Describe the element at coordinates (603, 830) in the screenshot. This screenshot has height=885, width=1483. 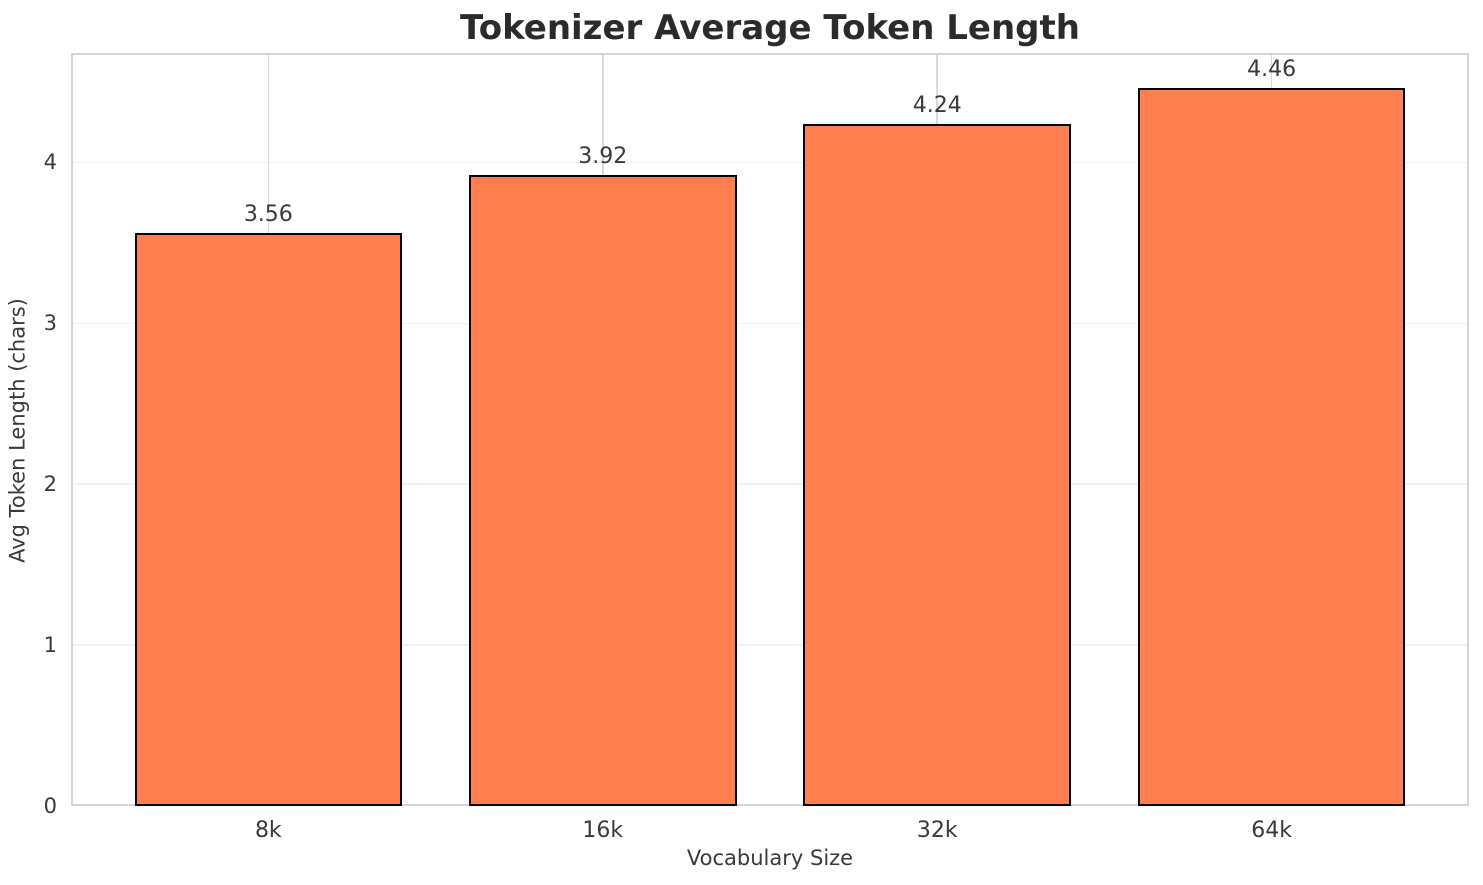
I see `x-tick-label-16k: 16k` at that location.